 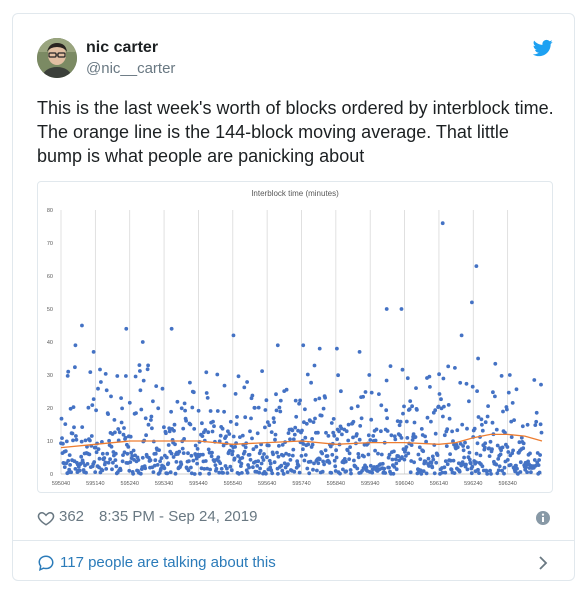 What do you see at coordinates (122, 47) in the screenshot?
I see `author-name: nic carter` at bounding box center [122, 47].